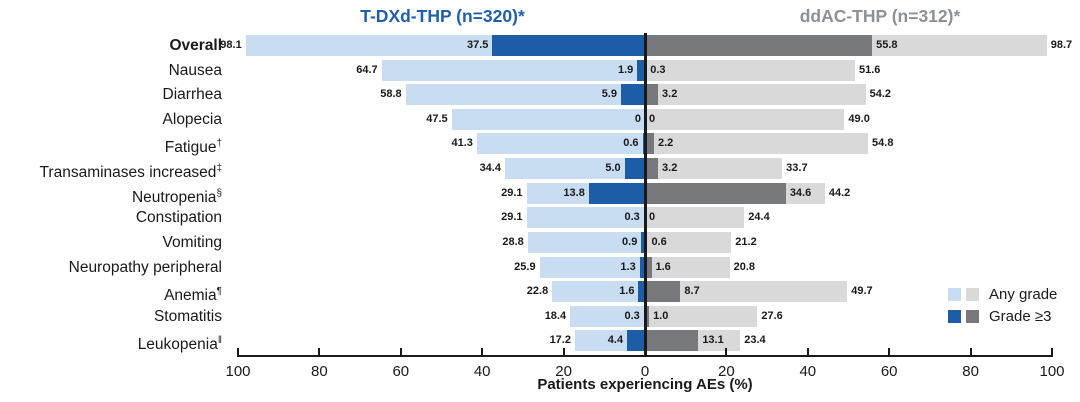  I want to click on value-left-grade3: 13.8, so click(574, 192).